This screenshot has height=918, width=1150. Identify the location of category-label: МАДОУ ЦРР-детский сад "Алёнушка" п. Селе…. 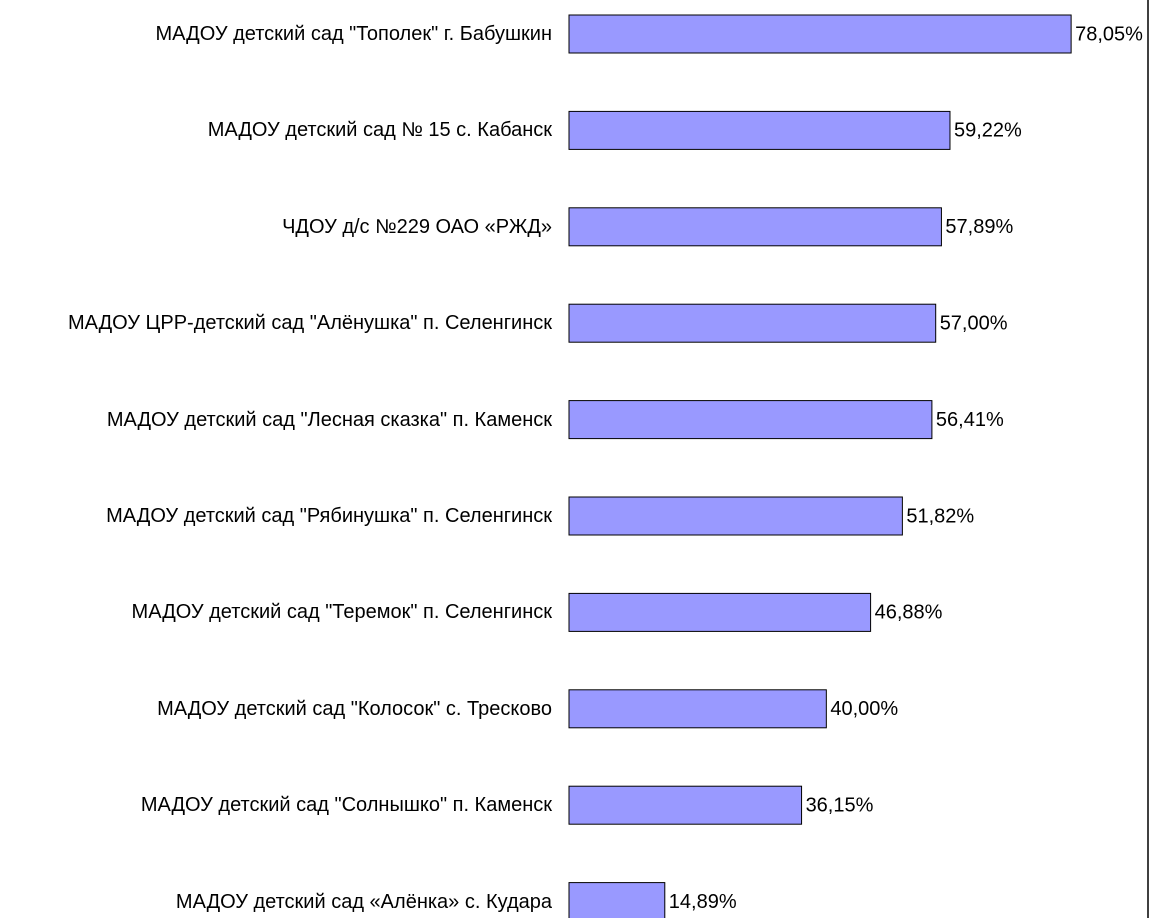
(309, 323).